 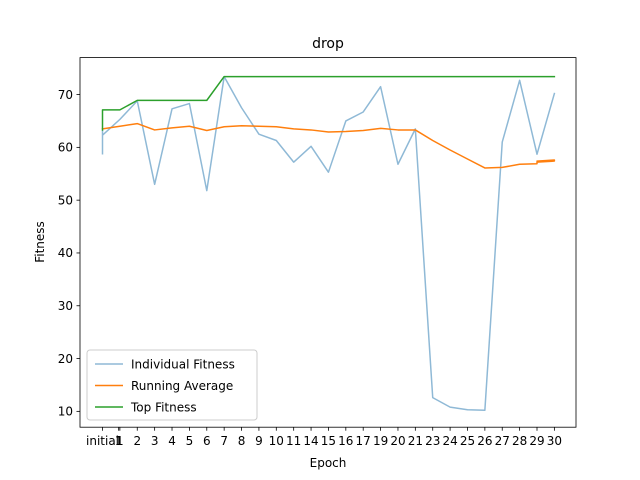 What do you see at coordinates (259, 441) in the screenshot?
I see `x-tick-label: 9` at bounding box center [259, 441].